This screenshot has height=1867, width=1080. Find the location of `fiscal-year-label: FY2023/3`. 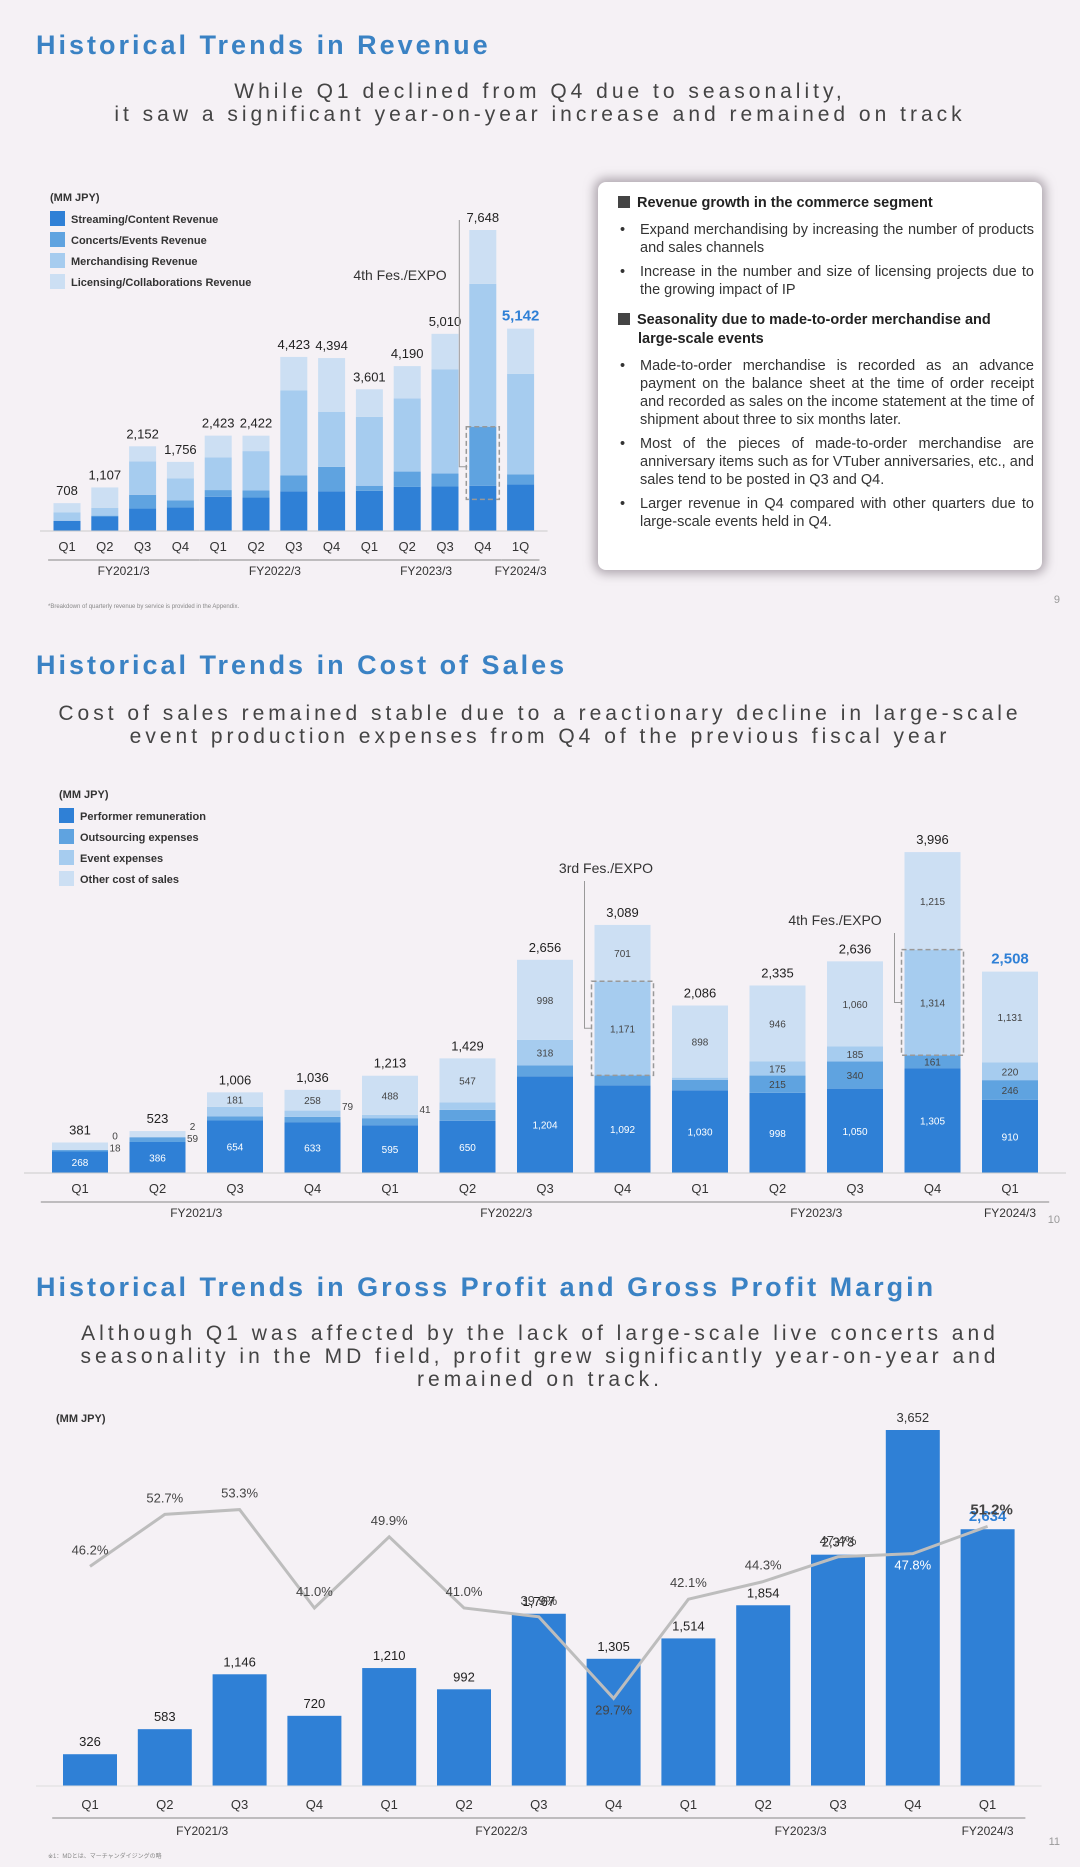

fiscal-year-label: FY2023/3 is located at coordinates (801, 1831).